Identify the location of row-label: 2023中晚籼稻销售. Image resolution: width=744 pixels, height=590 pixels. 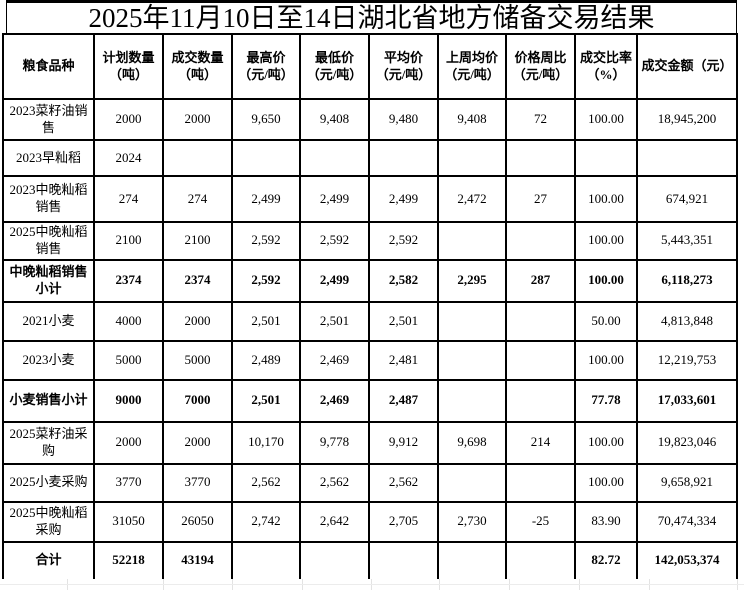
(48, 199).